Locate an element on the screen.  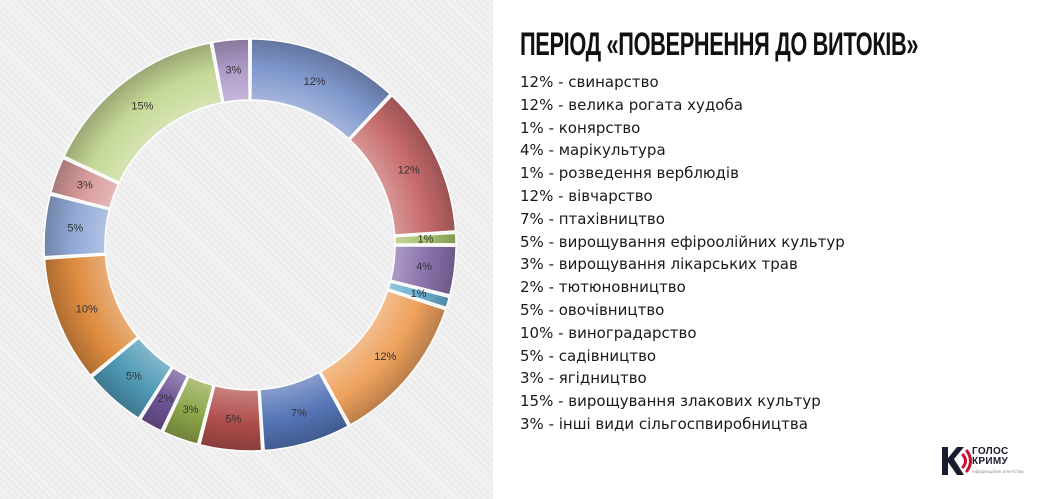
donut-segment-label-16: 3% is located at coordinates (234, 70).